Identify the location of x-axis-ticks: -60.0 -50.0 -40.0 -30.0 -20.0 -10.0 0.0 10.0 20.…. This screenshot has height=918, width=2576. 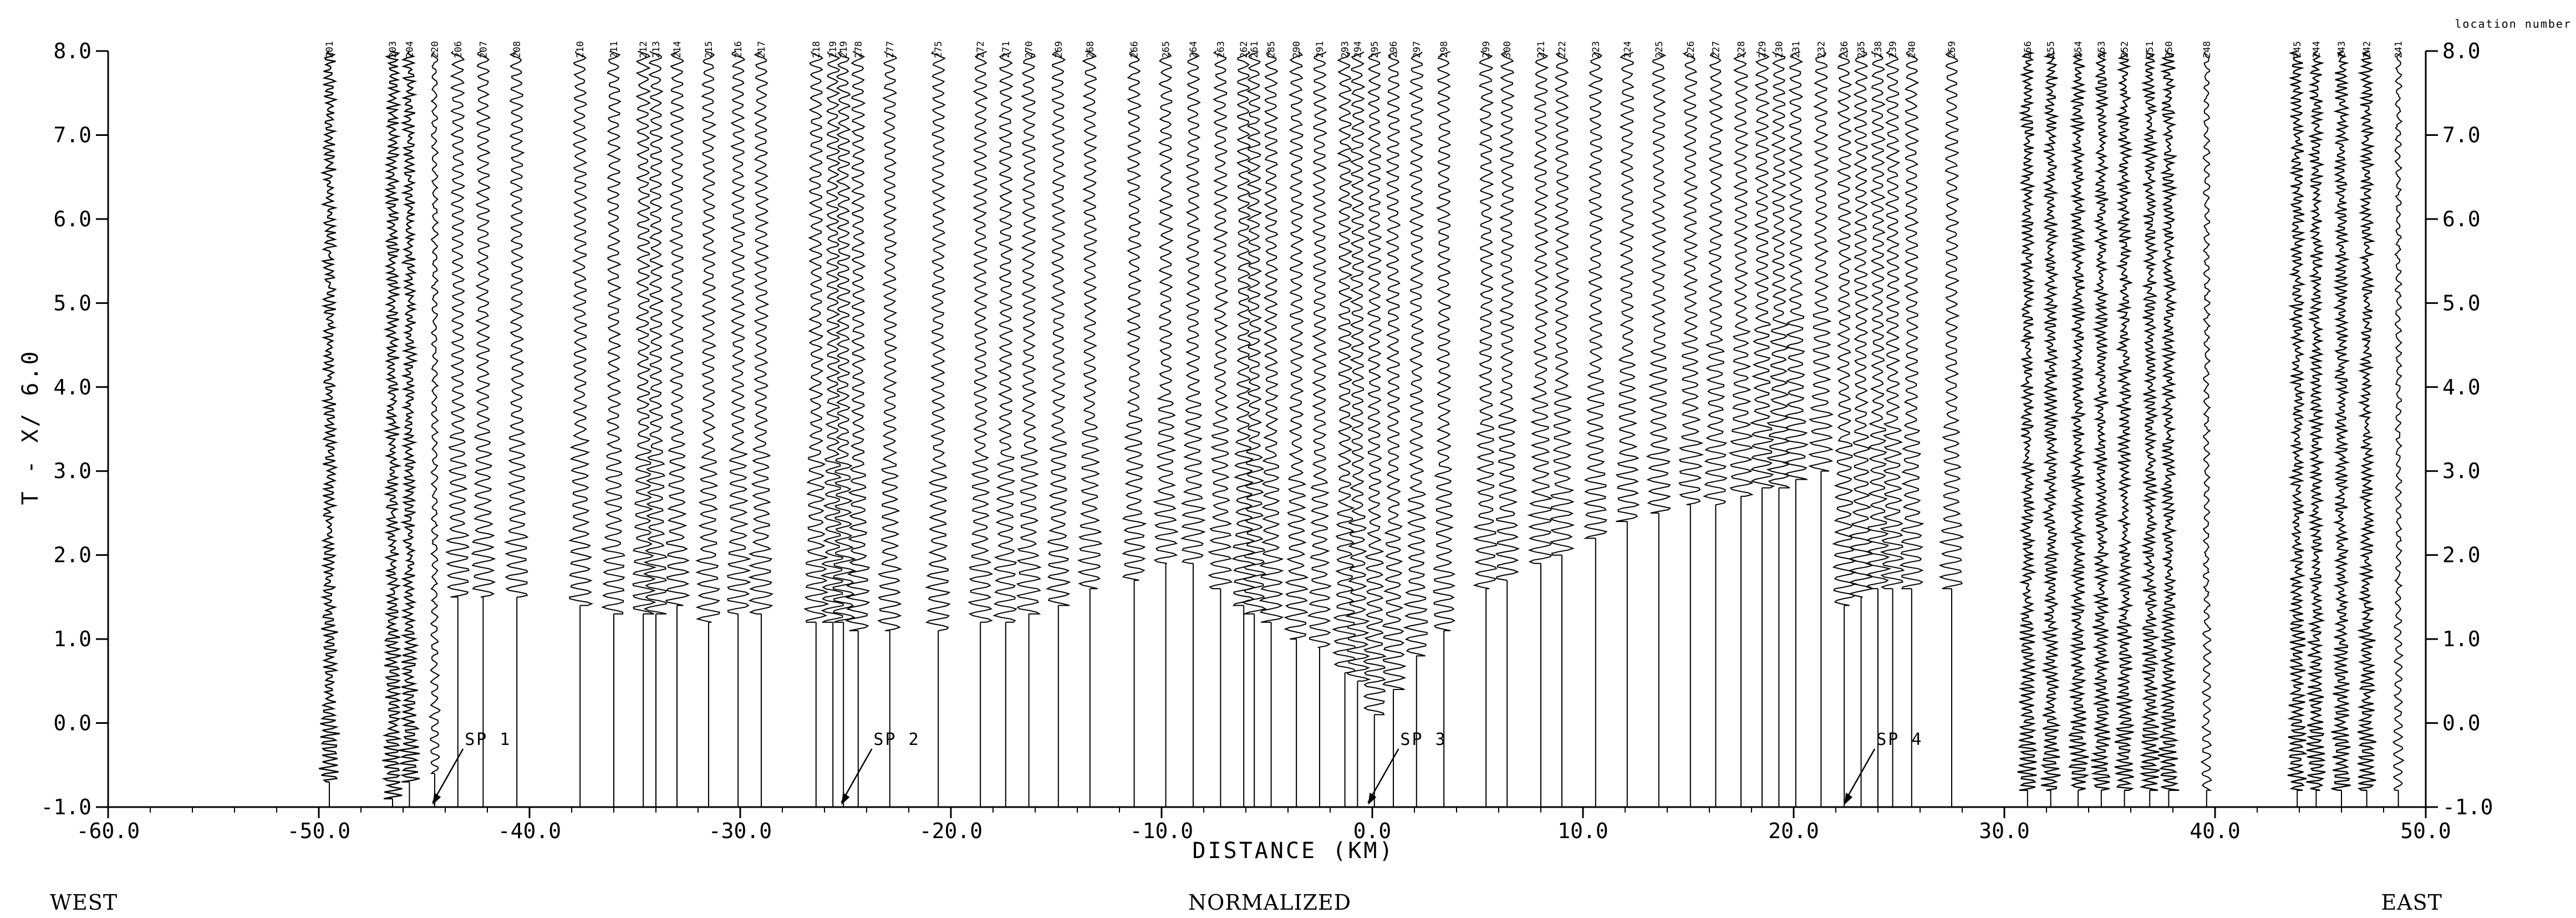
(1264, 825).